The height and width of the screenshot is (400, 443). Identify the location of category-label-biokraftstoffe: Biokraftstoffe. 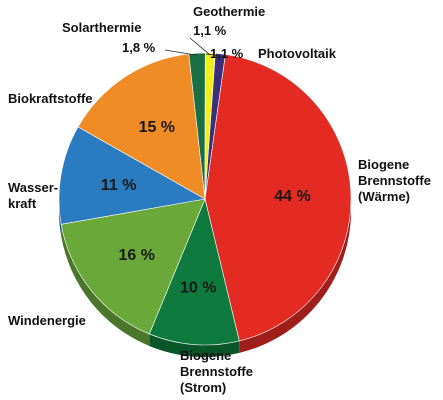
(50, 98).